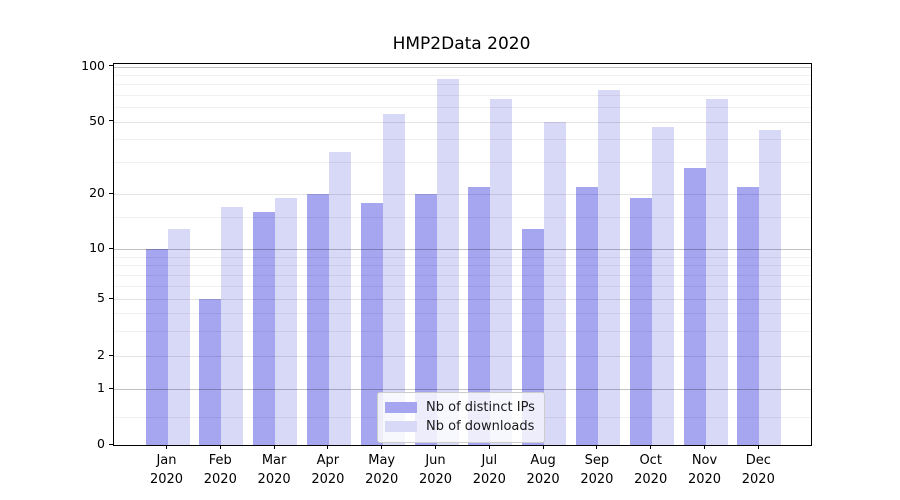 Image resolution: width=900 pixels, height=500 pixels. I want to click on x-tick-month: Oct, so click(650, 460).